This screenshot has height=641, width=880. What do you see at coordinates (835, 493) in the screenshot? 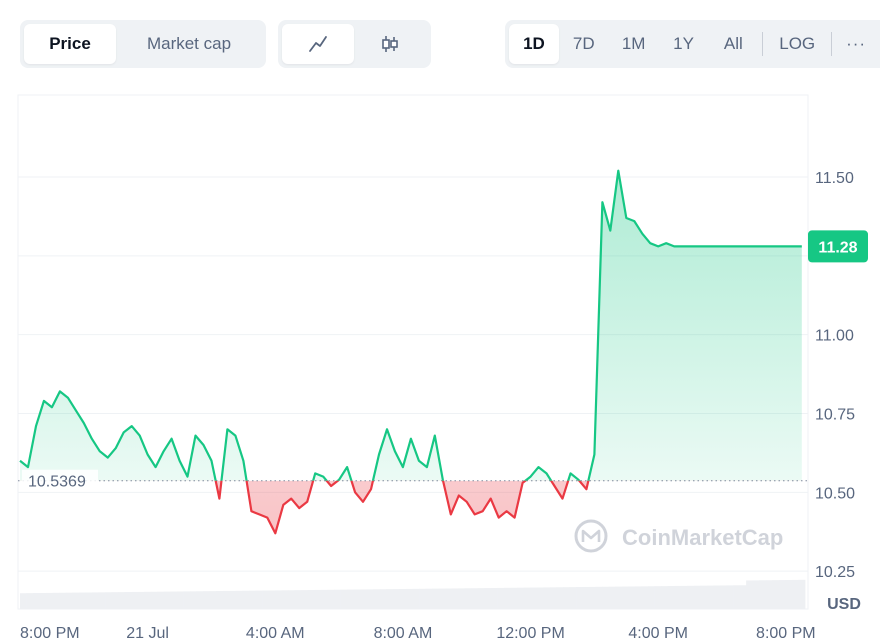
I see `y-tick-label: 10.50` at bounding box center [835, 493].